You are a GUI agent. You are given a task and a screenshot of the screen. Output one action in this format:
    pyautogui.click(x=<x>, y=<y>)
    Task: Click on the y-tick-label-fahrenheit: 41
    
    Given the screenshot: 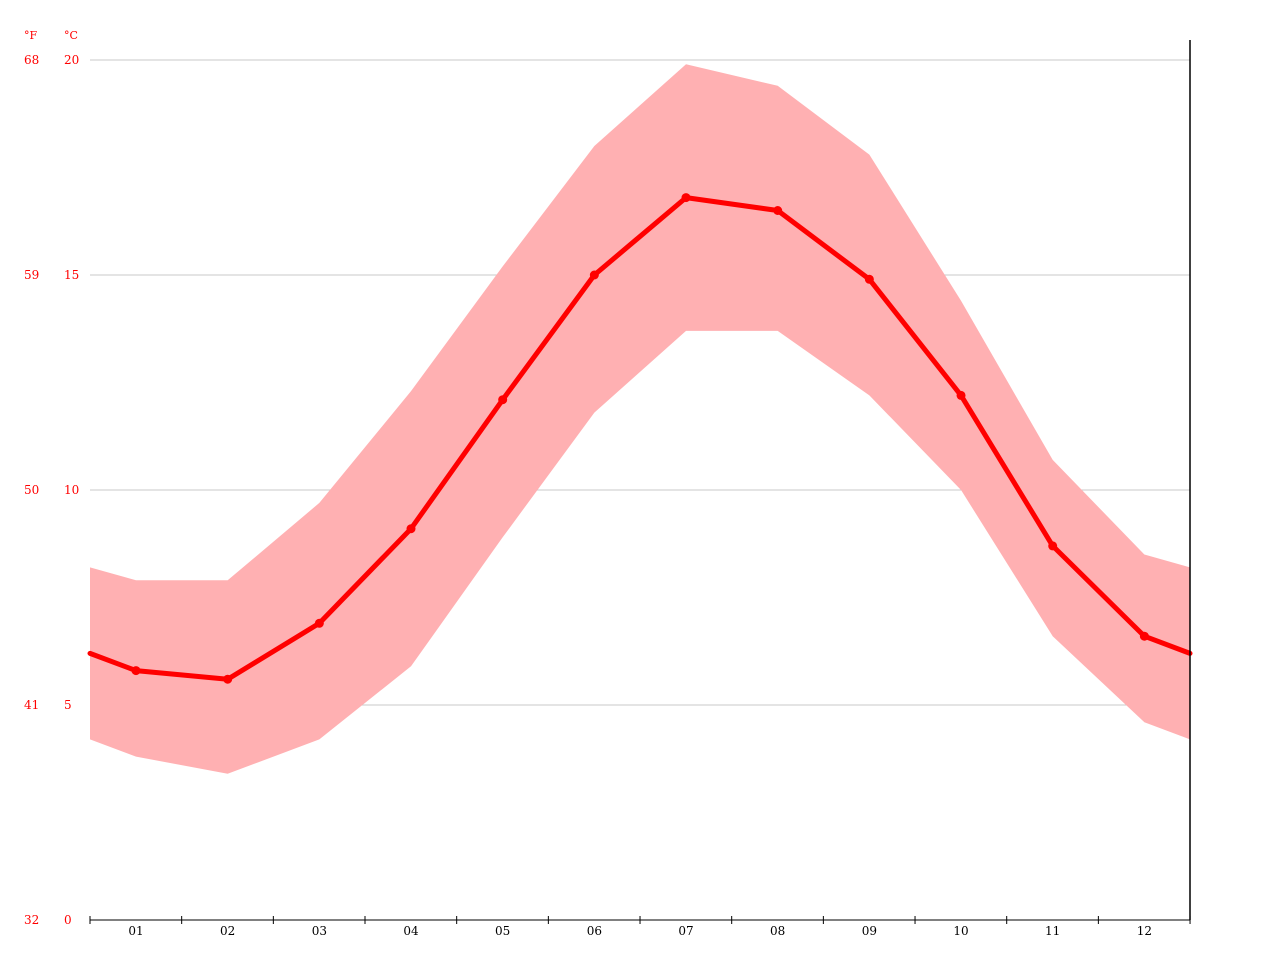 What is the action you would take?
    pyautogui.click(x=31, y=705)
    